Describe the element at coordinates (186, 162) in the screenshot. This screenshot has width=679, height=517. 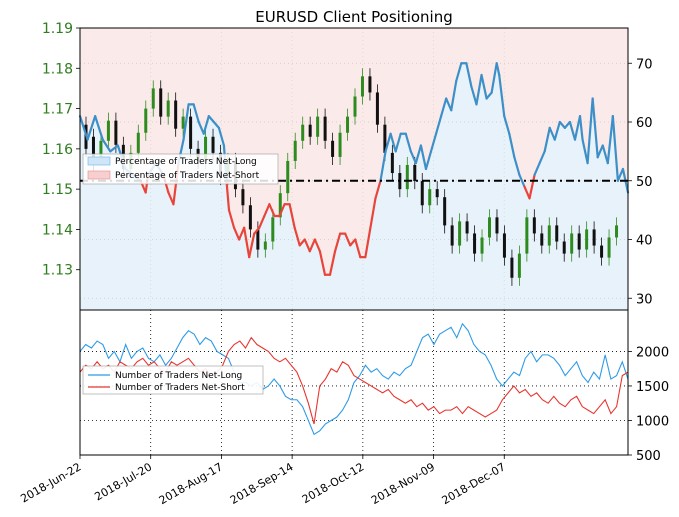
I see `legend-net-long-label: Percentage of Traders Net-Long` at that location.